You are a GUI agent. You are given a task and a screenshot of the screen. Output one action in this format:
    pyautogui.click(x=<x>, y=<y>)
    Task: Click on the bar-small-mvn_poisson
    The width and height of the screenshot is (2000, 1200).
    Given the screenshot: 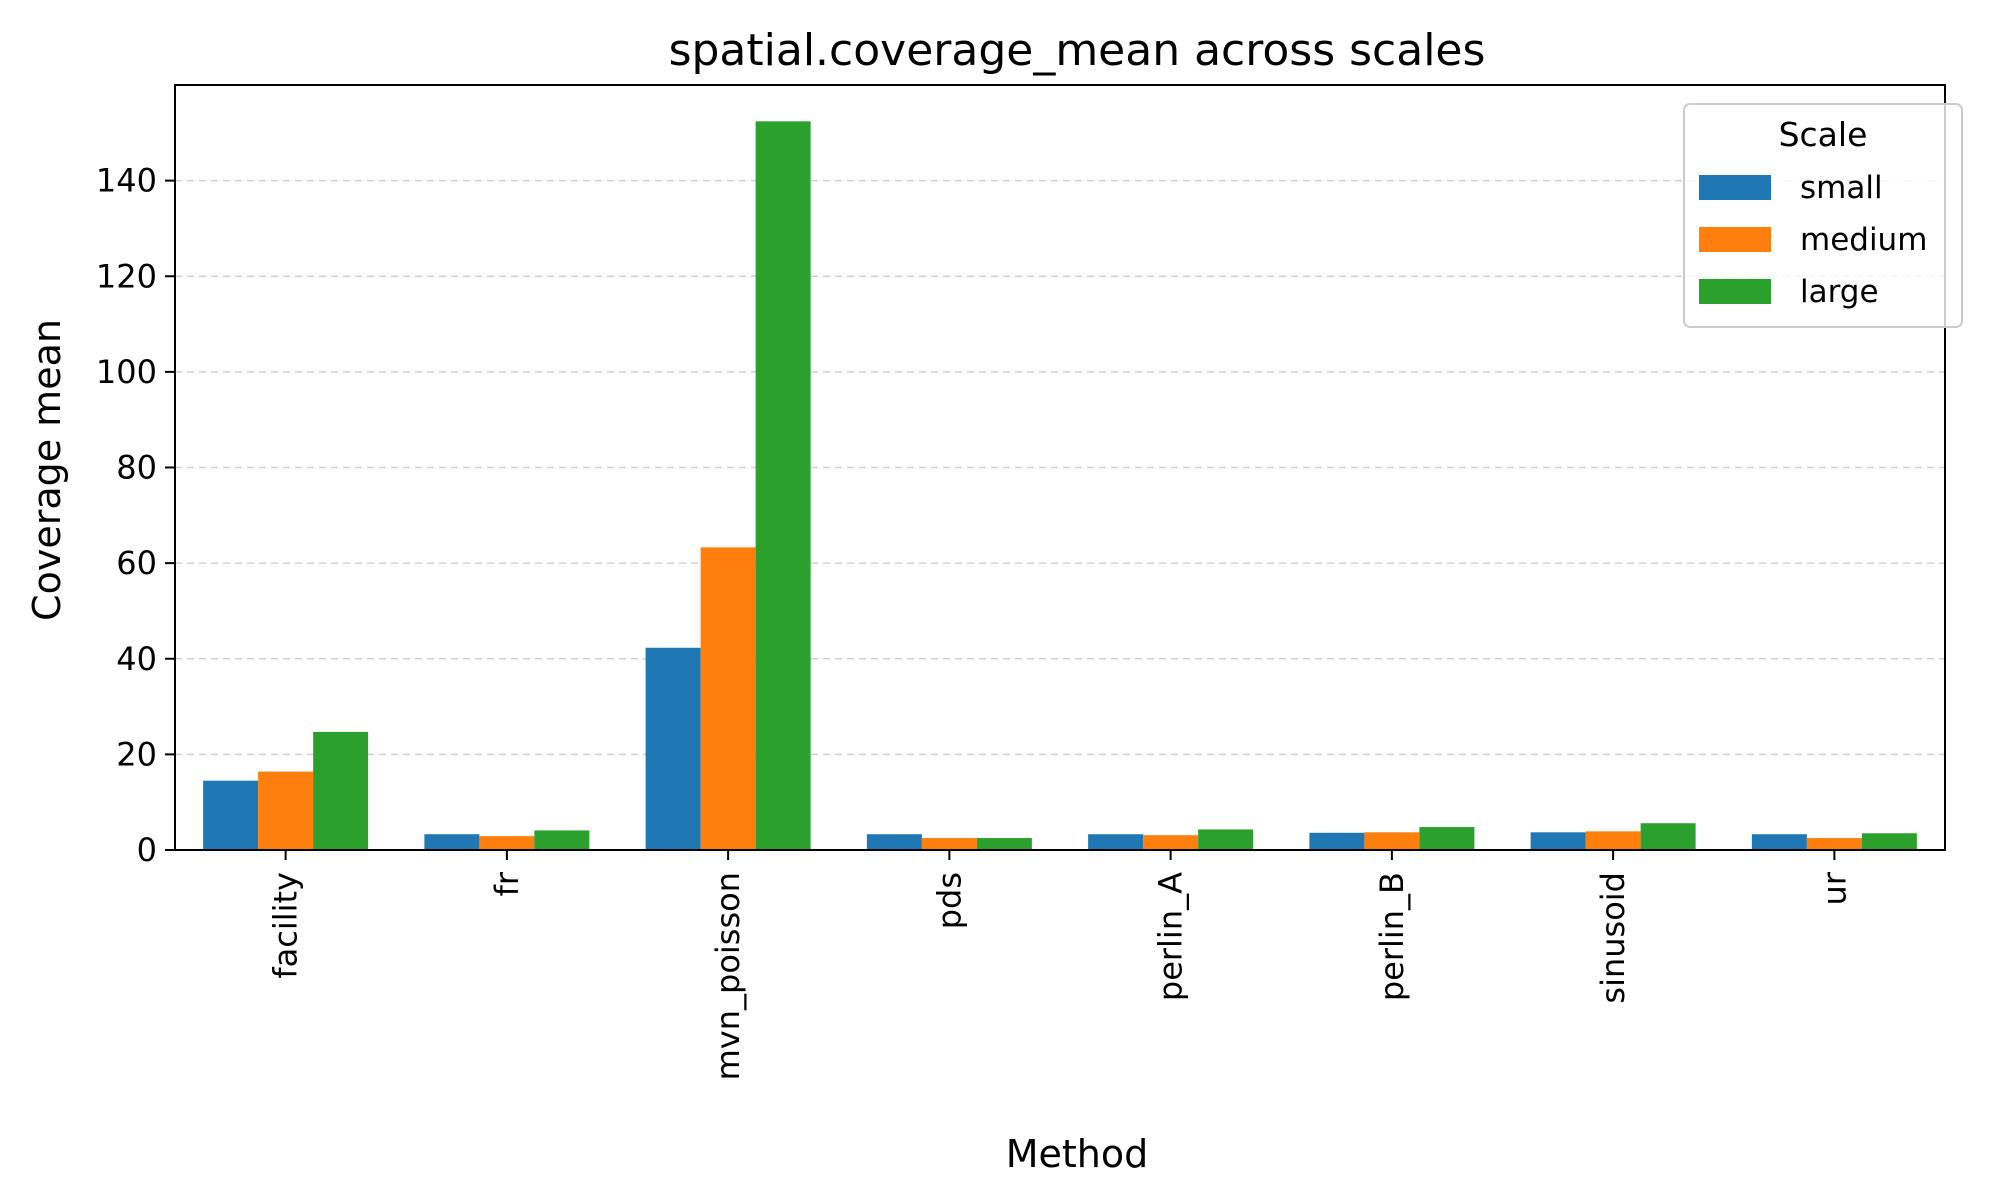 What is the action you would take?
    pyautogui.click(x=673, y=748)
    